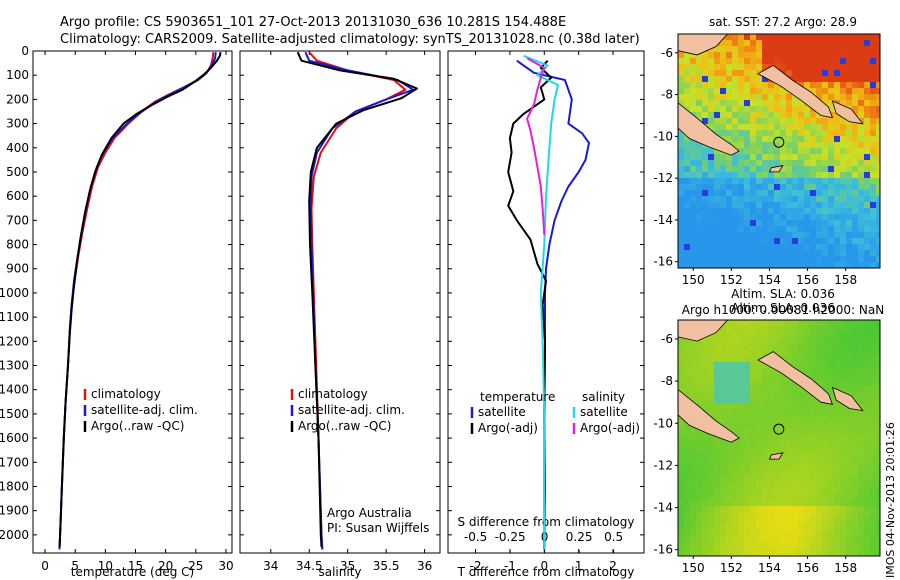  I want to click on sla-map-ytick-label: -12, so click(663, 465).